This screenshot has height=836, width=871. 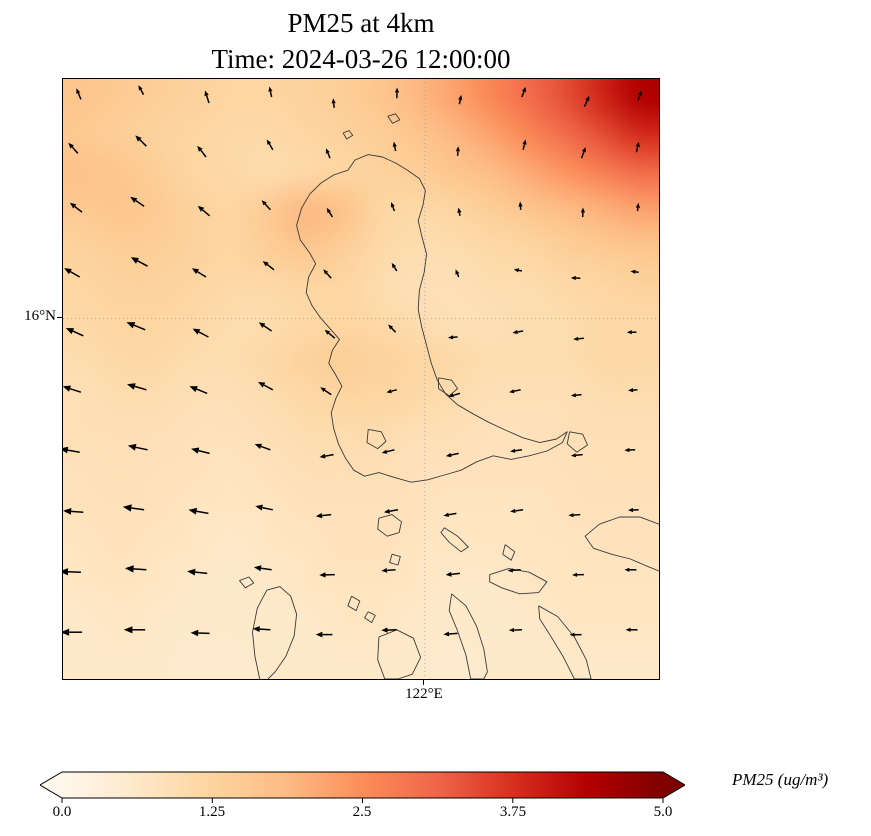 I want to click on colorbar-bar, so click(x=362, y=785).